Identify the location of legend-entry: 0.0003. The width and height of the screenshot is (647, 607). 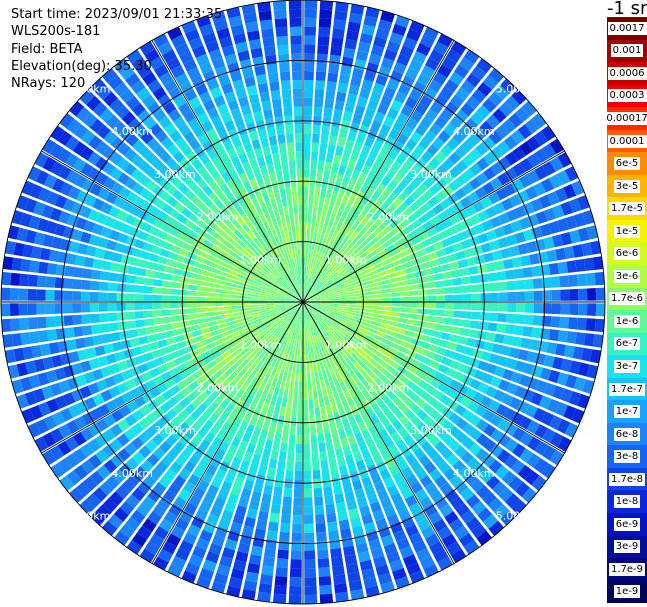
(627, 96).